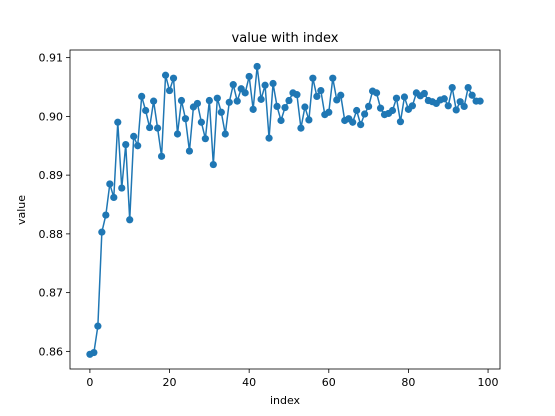 Image resolution: width=555 pixels, height=416 pixels. I want to click on chart-title: value with index, so click(285, 38).